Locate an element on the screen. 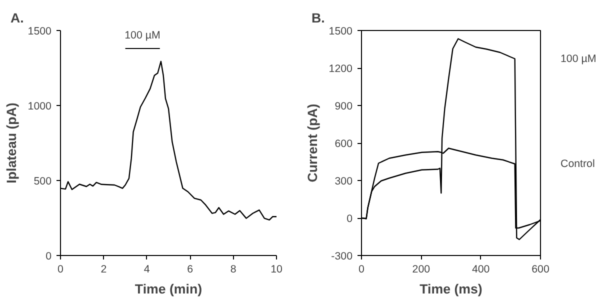  x-tick-label: 2 is located at coordinates (103, 270).